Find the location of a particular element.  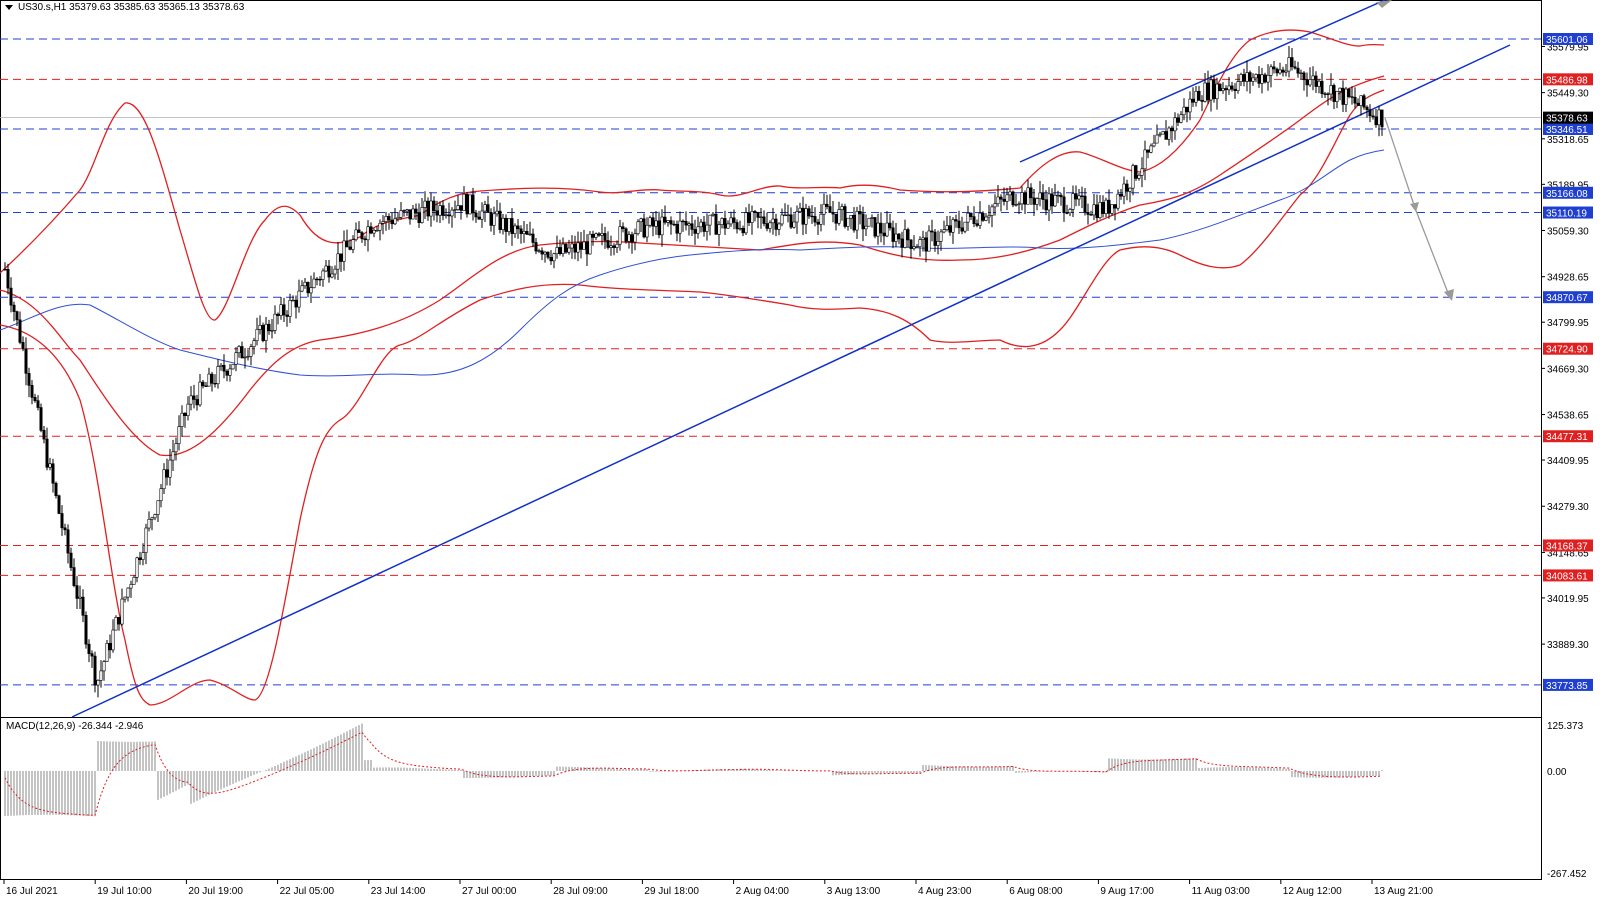

macd-signal-line is located at coordinates (693, 773).